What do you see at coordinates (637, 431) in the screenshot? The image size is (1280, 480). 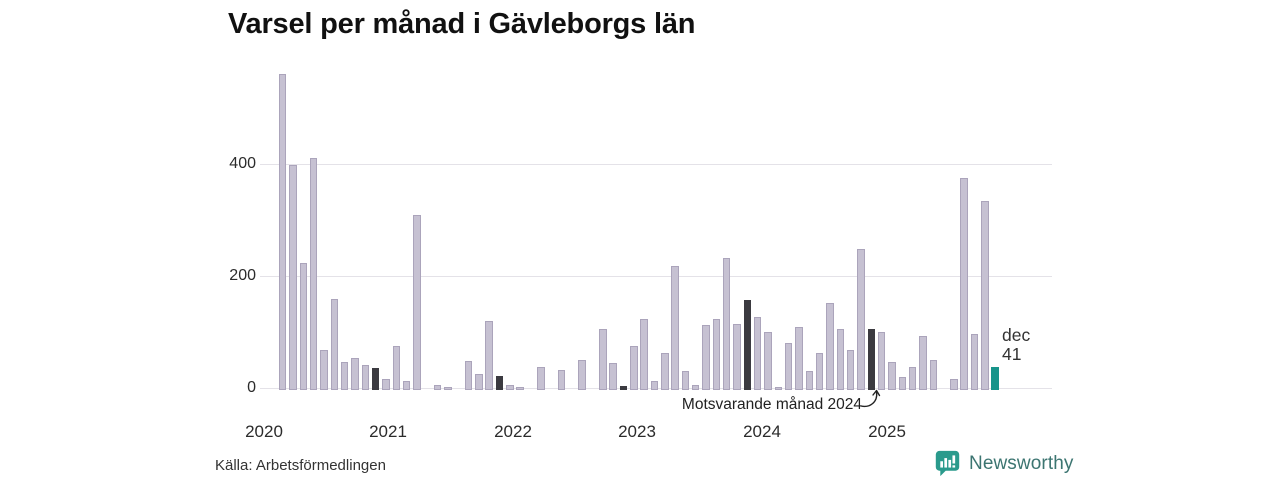 I see `x-axis-tick-2023: 2023` at bounding box center [637, 431].